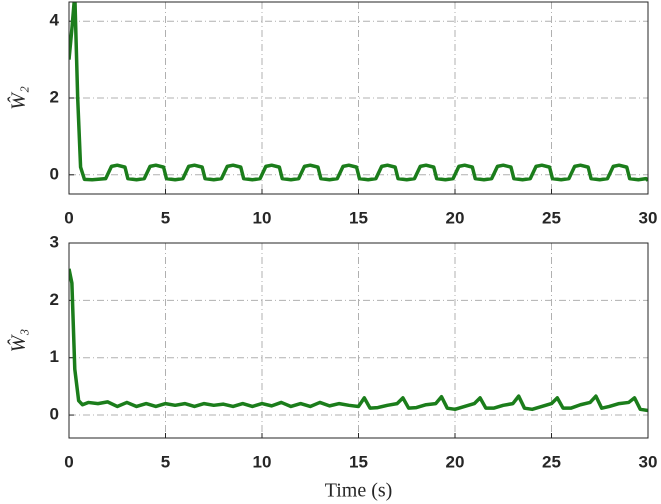  What do you see at coordinates (18, 98) in the screenshot?
I see `y-axis-label: Ŵ₂` at bounding box center [18, 98].